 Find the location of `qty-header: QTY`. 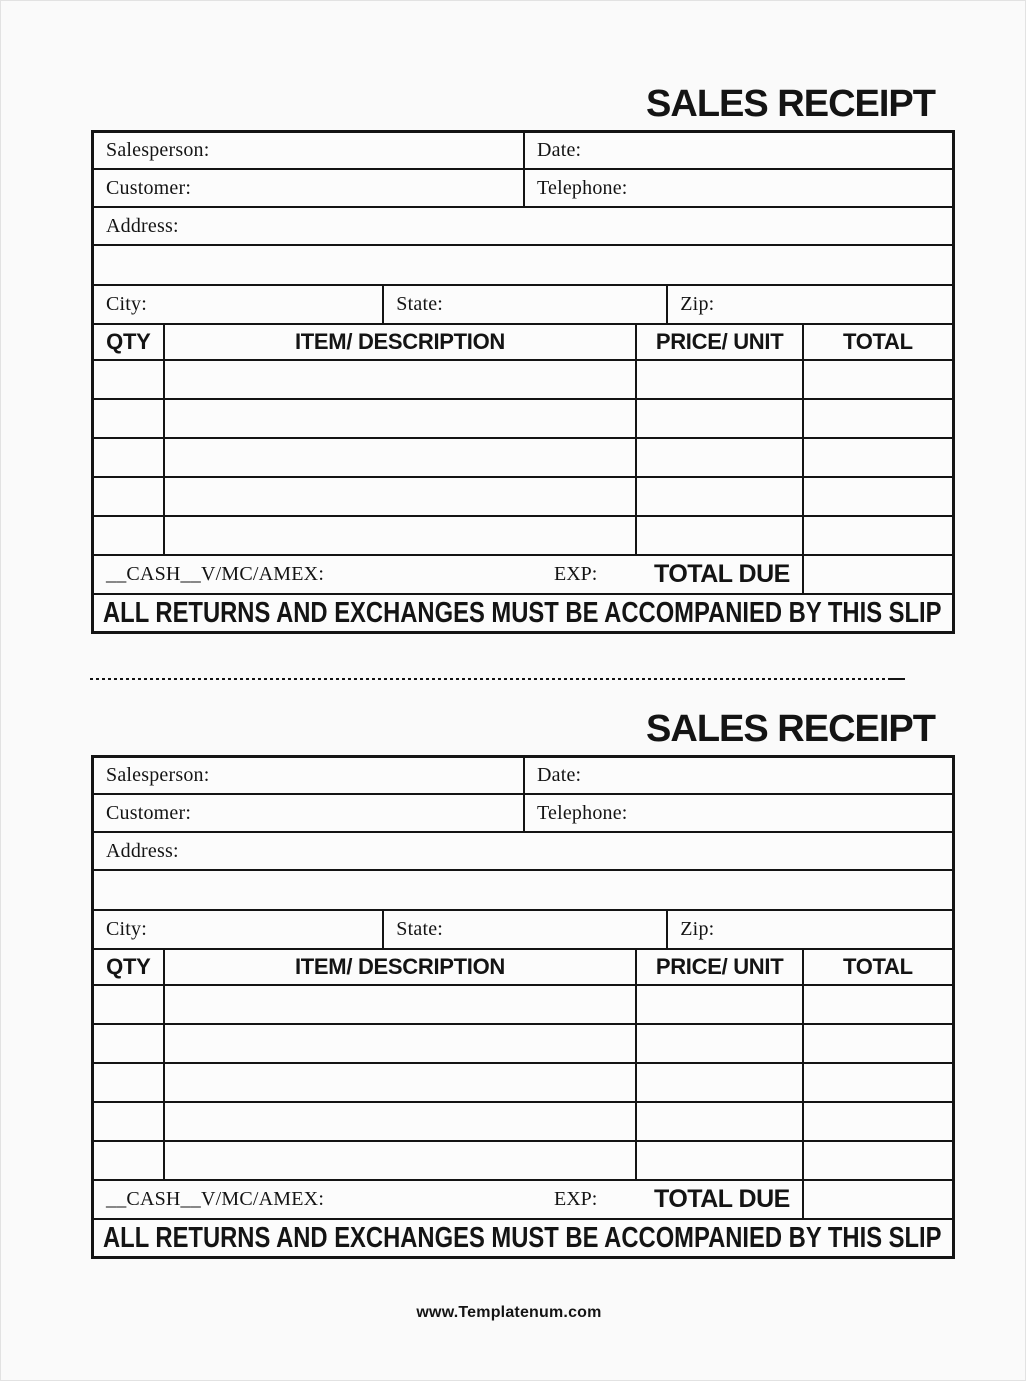

qty-header: QTY is located at coordinates (128, 966).